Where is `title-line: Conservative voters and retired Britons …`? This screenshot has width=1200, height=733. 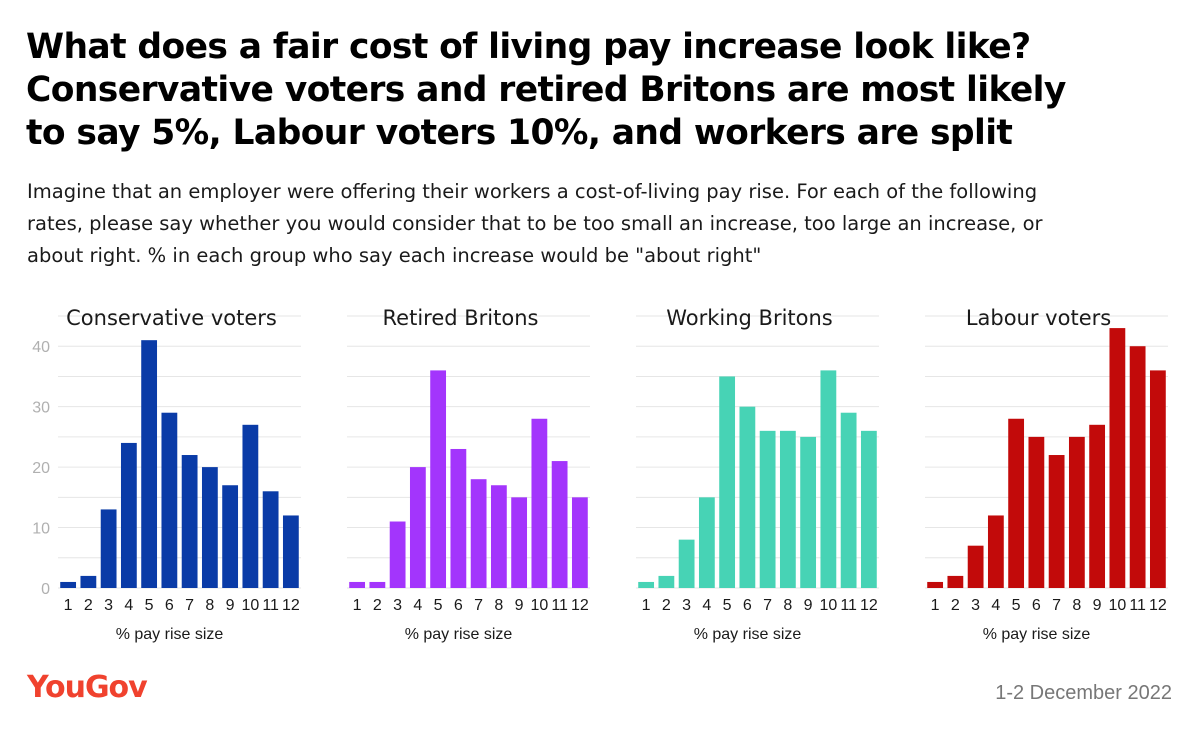
title-line: Conservative voters and retired Britons … is located at coordinates (546, 90).